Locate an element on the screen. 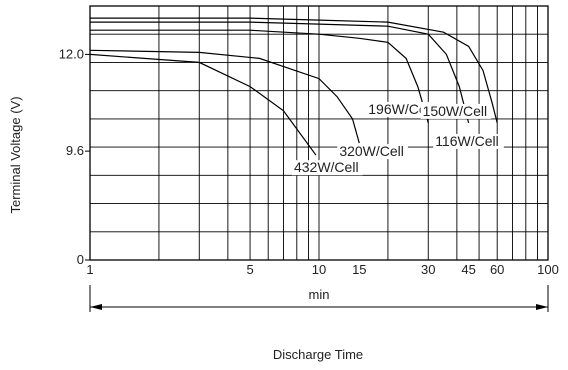 This screenshot has width=568, height=370. series-label-1: 320W/Cell is located at coordinates (371, 151).